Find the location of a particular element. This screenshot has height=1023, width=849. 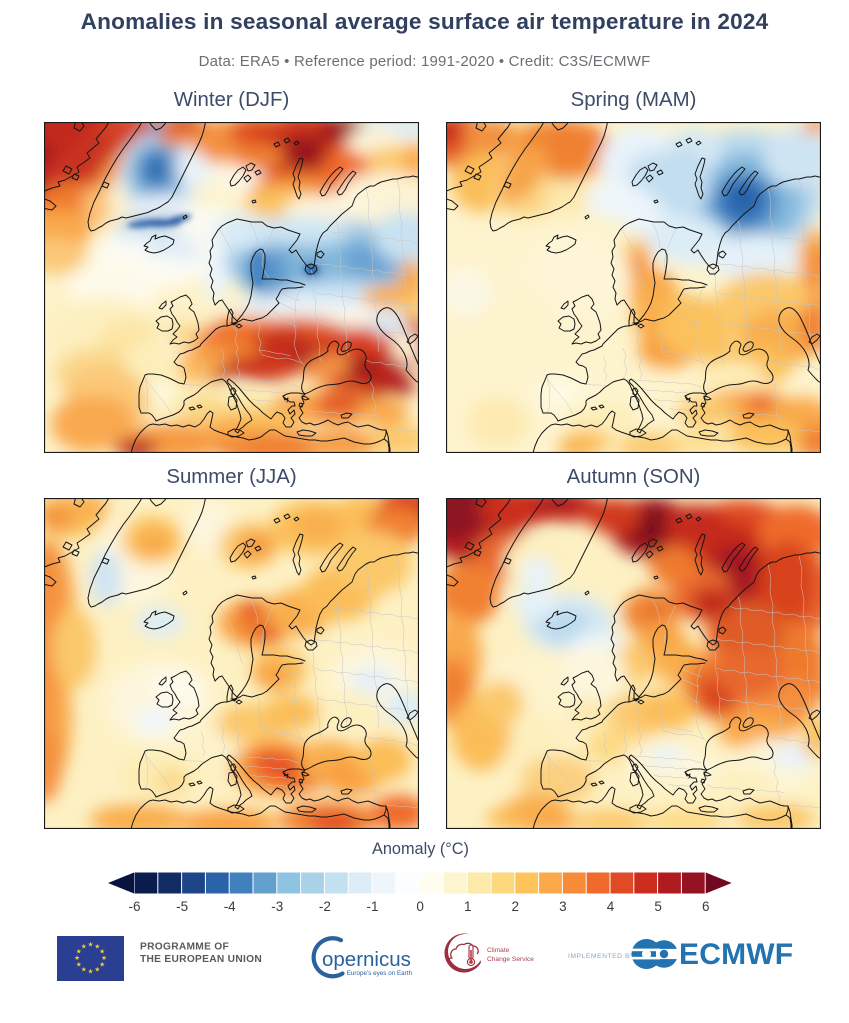

svg-text: -5 is located at coordinates (182, 906).